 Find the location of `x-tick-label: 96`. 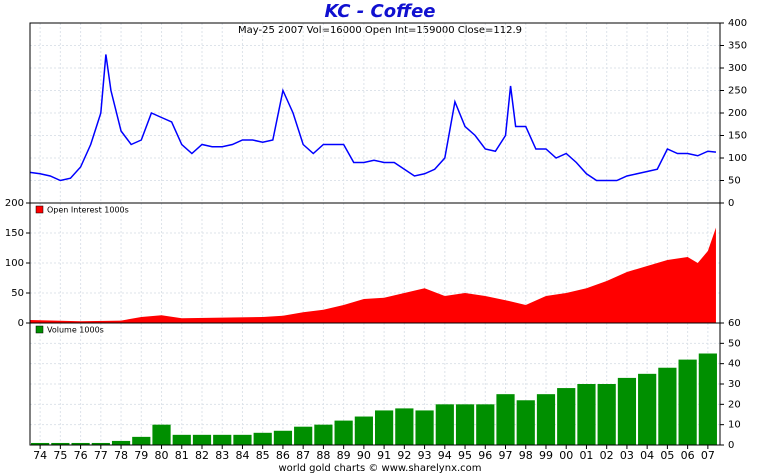

x-tick-label: 96 is located at coordinates (485, 455).